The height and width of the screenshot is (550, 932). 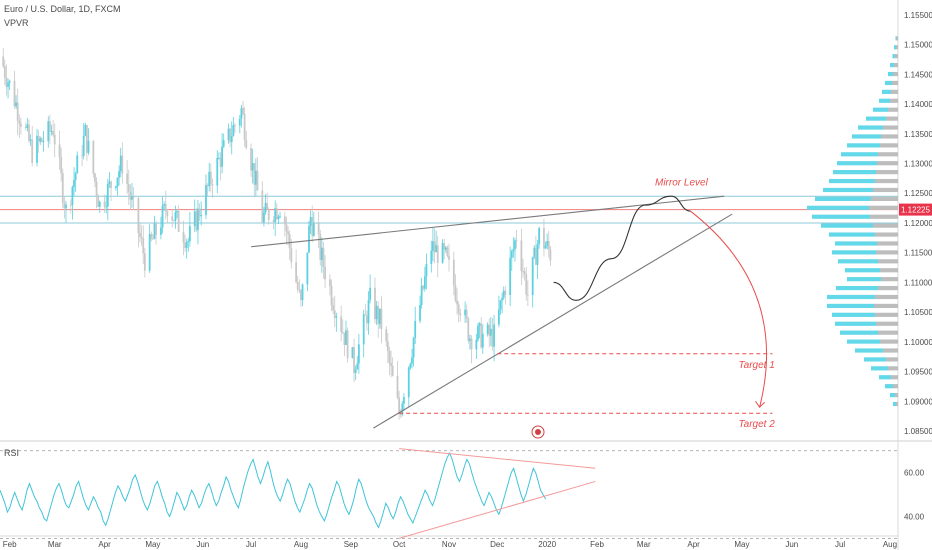 What do you see at coordinates (791, 544) in the screenshot?
I see `time-tick-label: Jun` at bounding box center [791, 544].